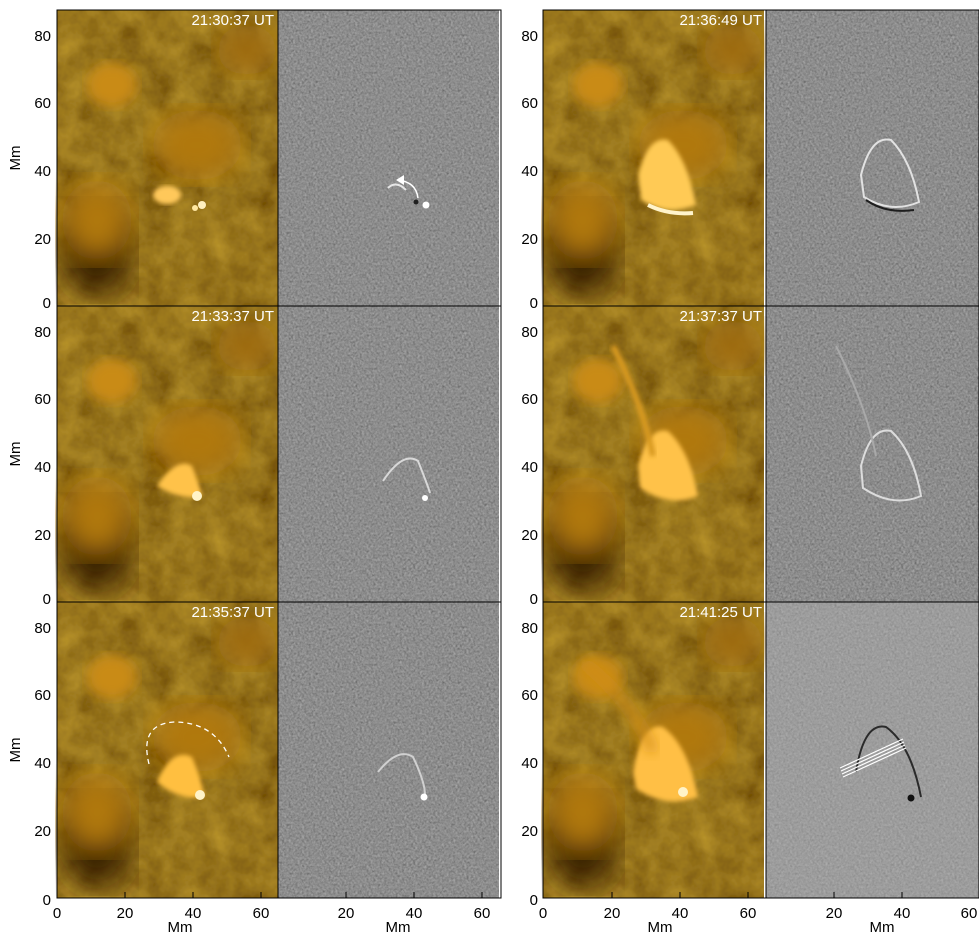 The image size is (979, 937). Describe the element at coordinates (654, 454) in the screenshot. I see `right-mid-aia-panel` at that location.